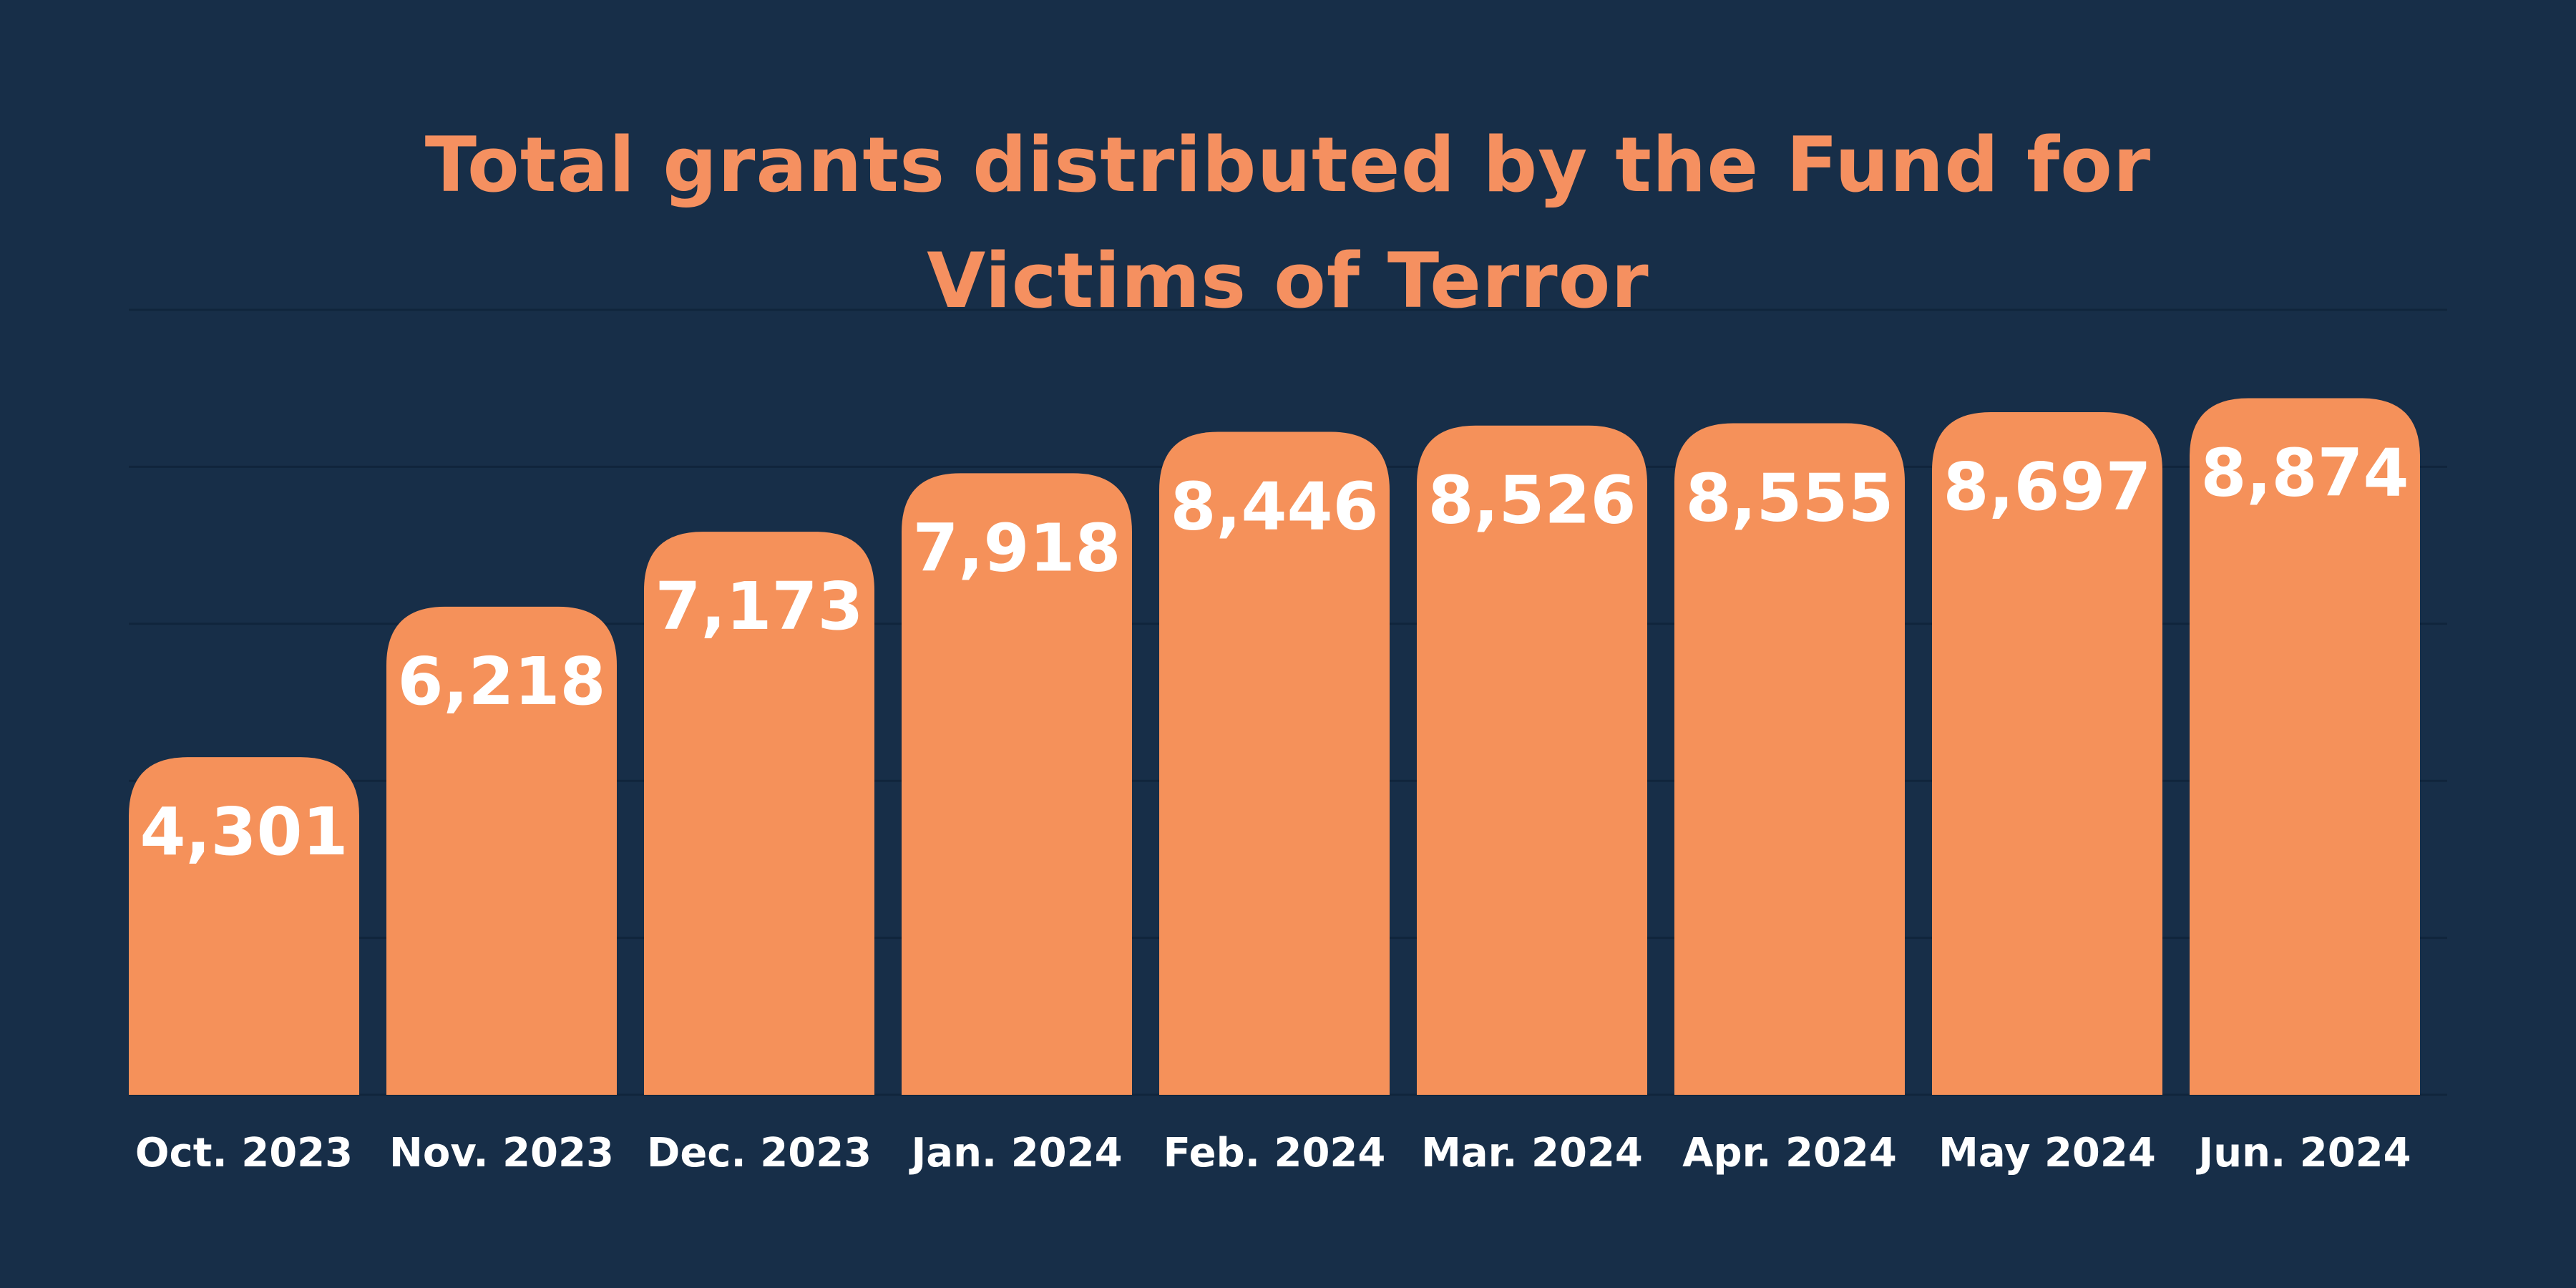 Image resolution: width=2576 pixels, height=1288 pixels. Describe the element at coordinates (1789, 1153) in the screenshot. I see `x-tick-label-6: Apr. 2024` at that location.